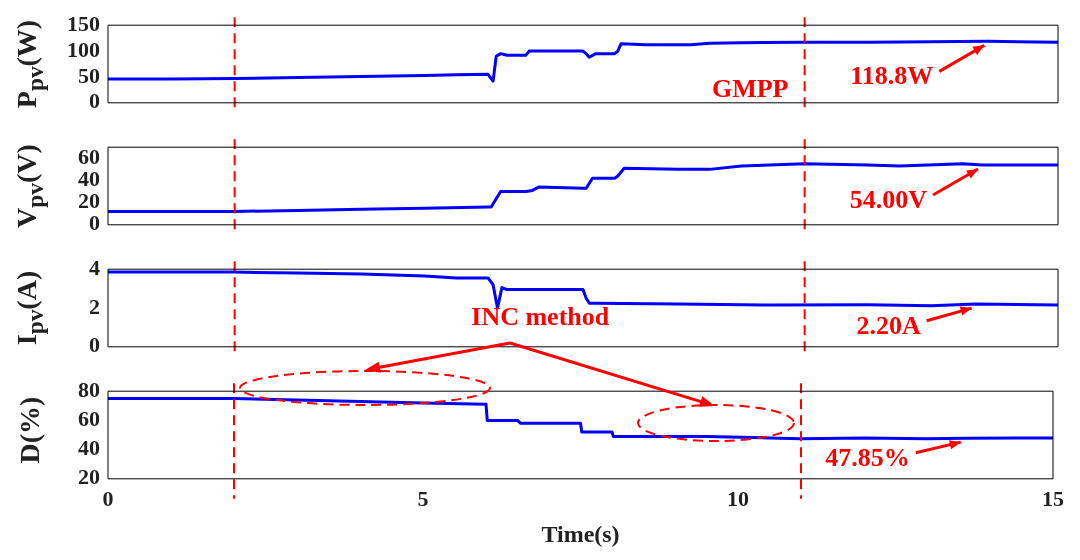 The height and width of the screenshot is (560, 1080). What do you see at coordinates (750, 89) in the screenshot?
I see `annotation: GMPP` at bounding box center [750, 89].